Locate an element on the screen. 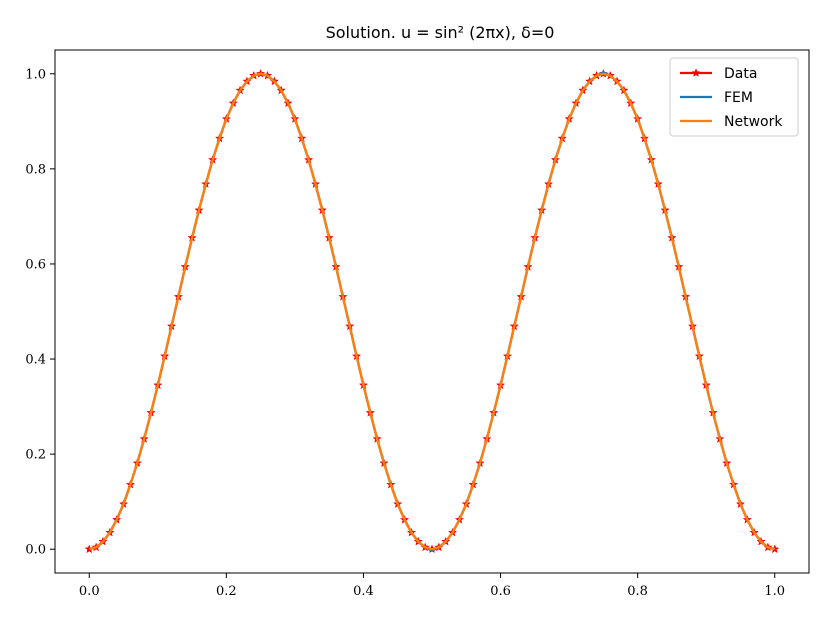  y-tick-label: 0.8 is located at coordinates (35, 169).